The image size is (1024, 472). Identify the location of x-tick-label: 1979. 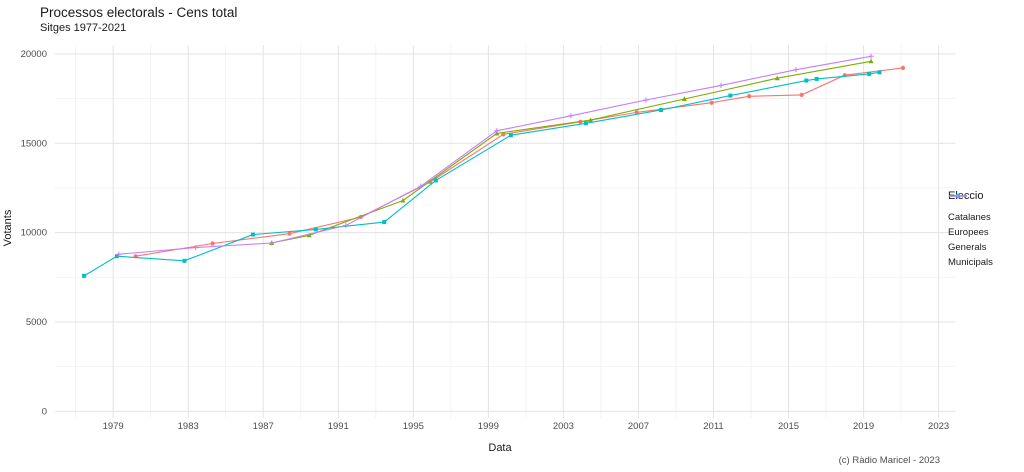
(113, 426).